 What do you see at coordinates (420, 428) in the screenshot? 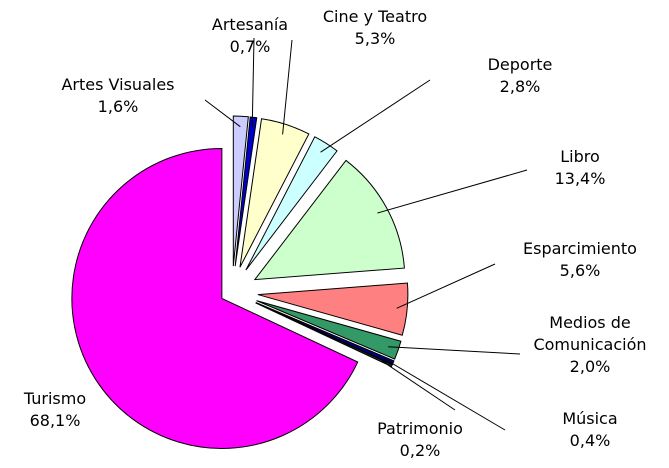
I see `category-label: Patrimonio` at bounding box center [420, 428].